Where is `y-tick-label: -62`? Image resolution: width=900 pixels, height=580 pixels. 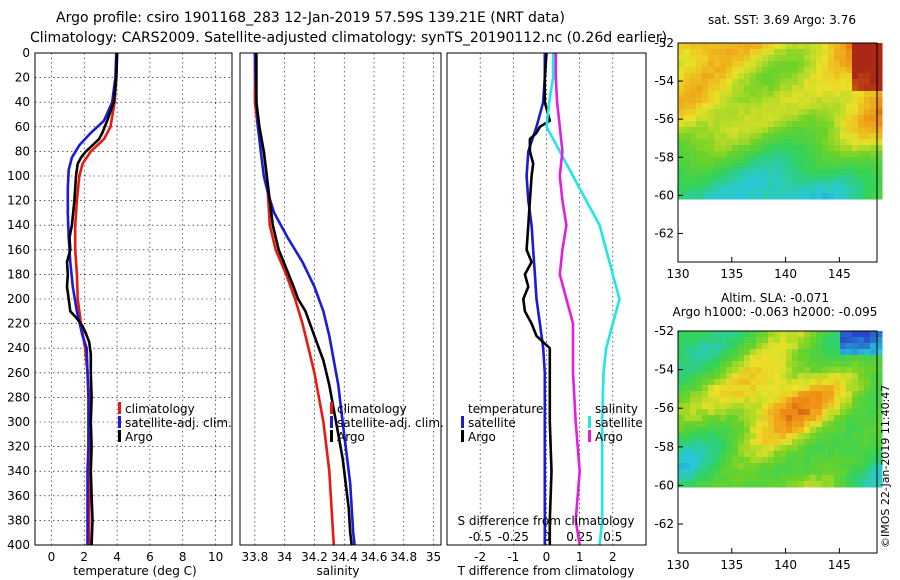
y-tick-label: -62 is located at coordinates (664, 524).